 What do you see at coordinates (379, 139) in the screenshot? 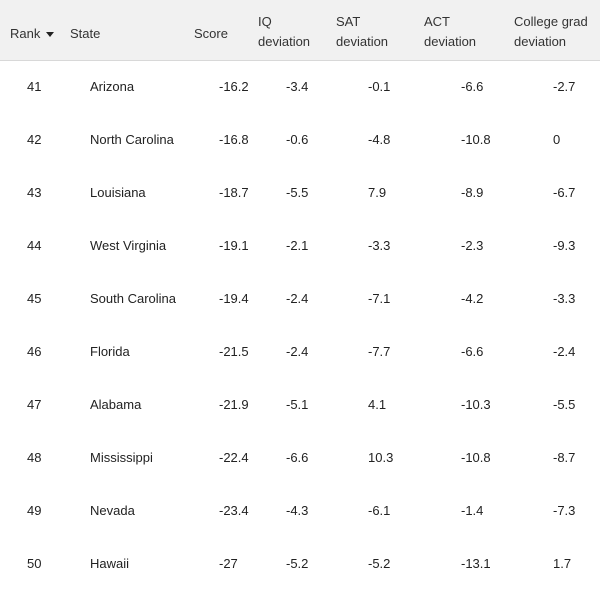
I see `cell-sat-deviation: -4.8` at bounding box center [379, 139].